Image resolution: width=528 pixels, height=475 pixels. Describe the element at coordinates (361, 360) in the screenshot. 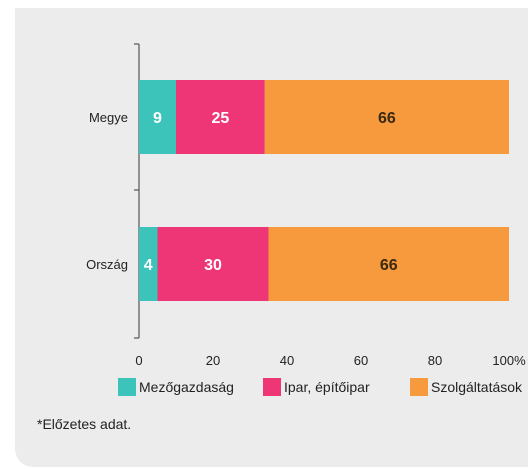

I see `x-tick-label: 60` at that location.